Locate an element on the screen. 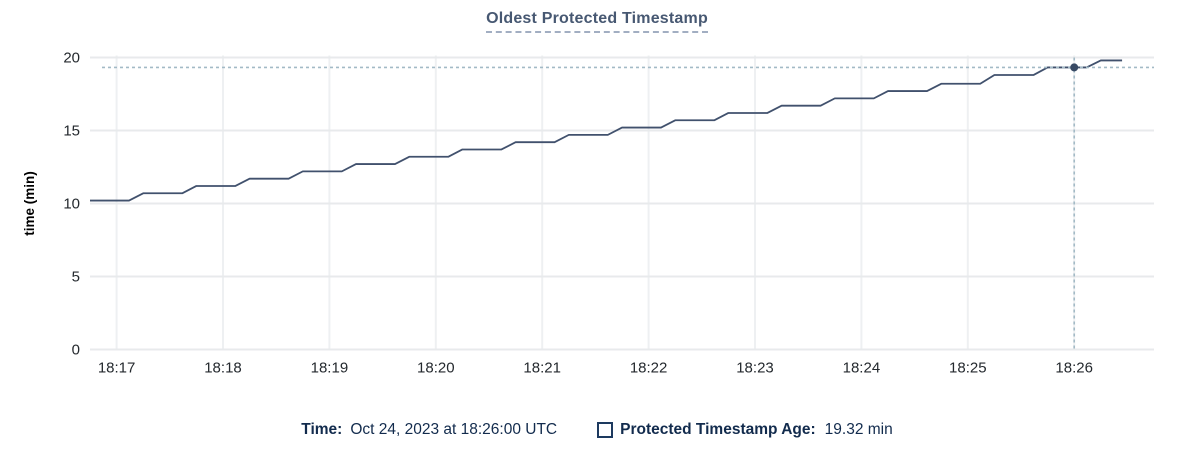 The width and height of the screenshot is (1194, 466). chart-title-row: Oldest Protected Timestamp is located at coordinates (597, 21).